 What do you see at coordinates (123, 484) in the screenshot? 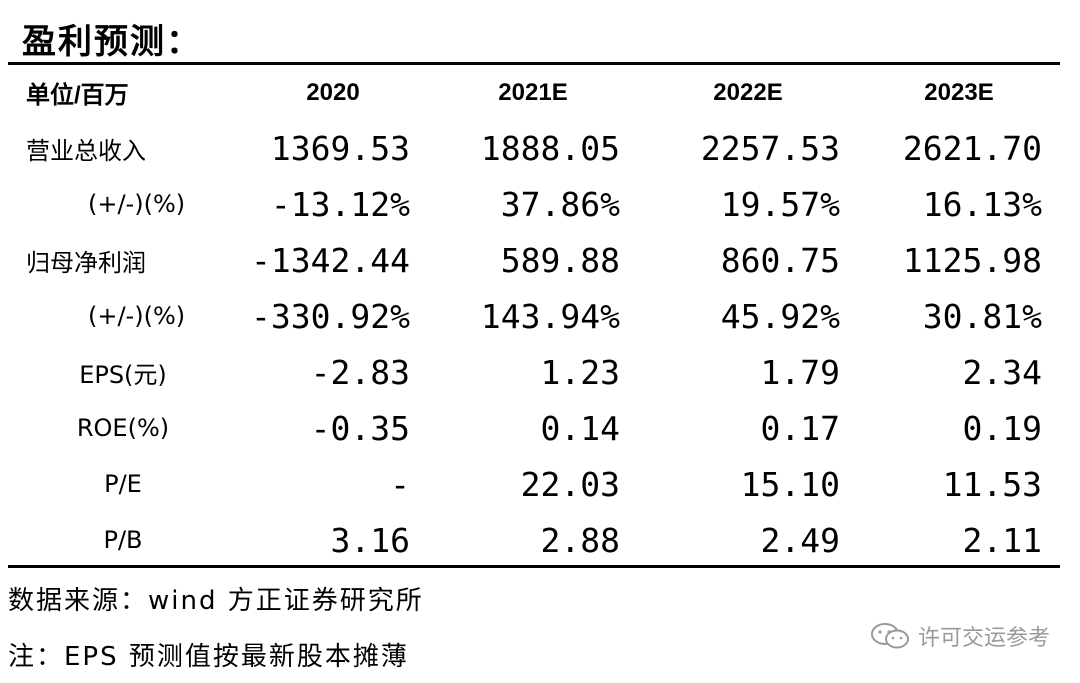
I see `row-label: P/E` at bounding box center [123, 484].